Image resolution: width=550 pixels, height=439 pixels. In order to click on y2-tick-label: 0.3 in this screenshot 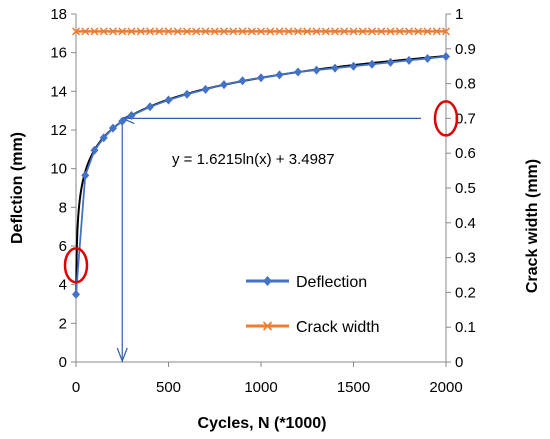, I will do `click(465, 258)`.